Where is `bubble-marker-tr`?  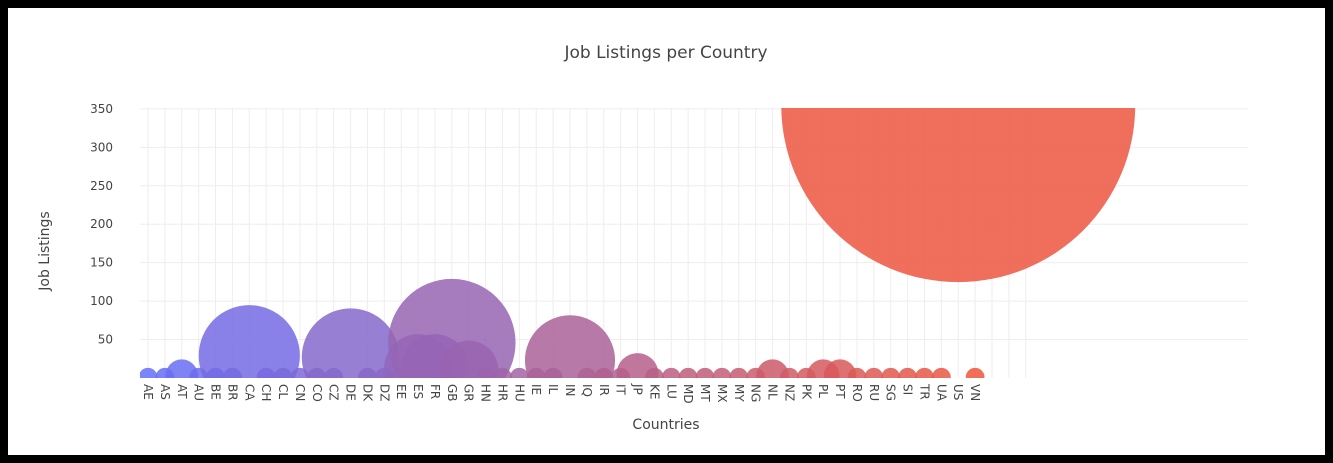
bubble-marker-tr is located at coordinates (924, 377).